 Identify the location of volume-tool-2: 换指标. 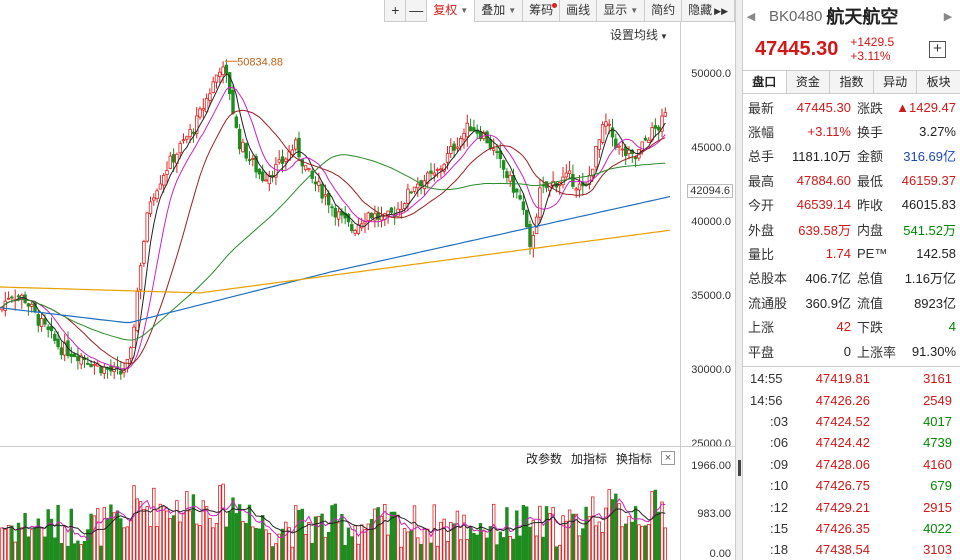
(634, 459).